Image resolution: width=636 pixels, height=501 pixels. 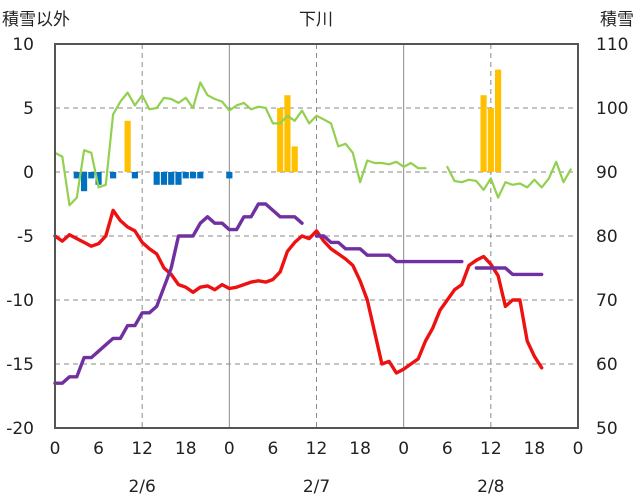 I want to click on left-axis-title: 積雪以外, so click(x=36, y=20).